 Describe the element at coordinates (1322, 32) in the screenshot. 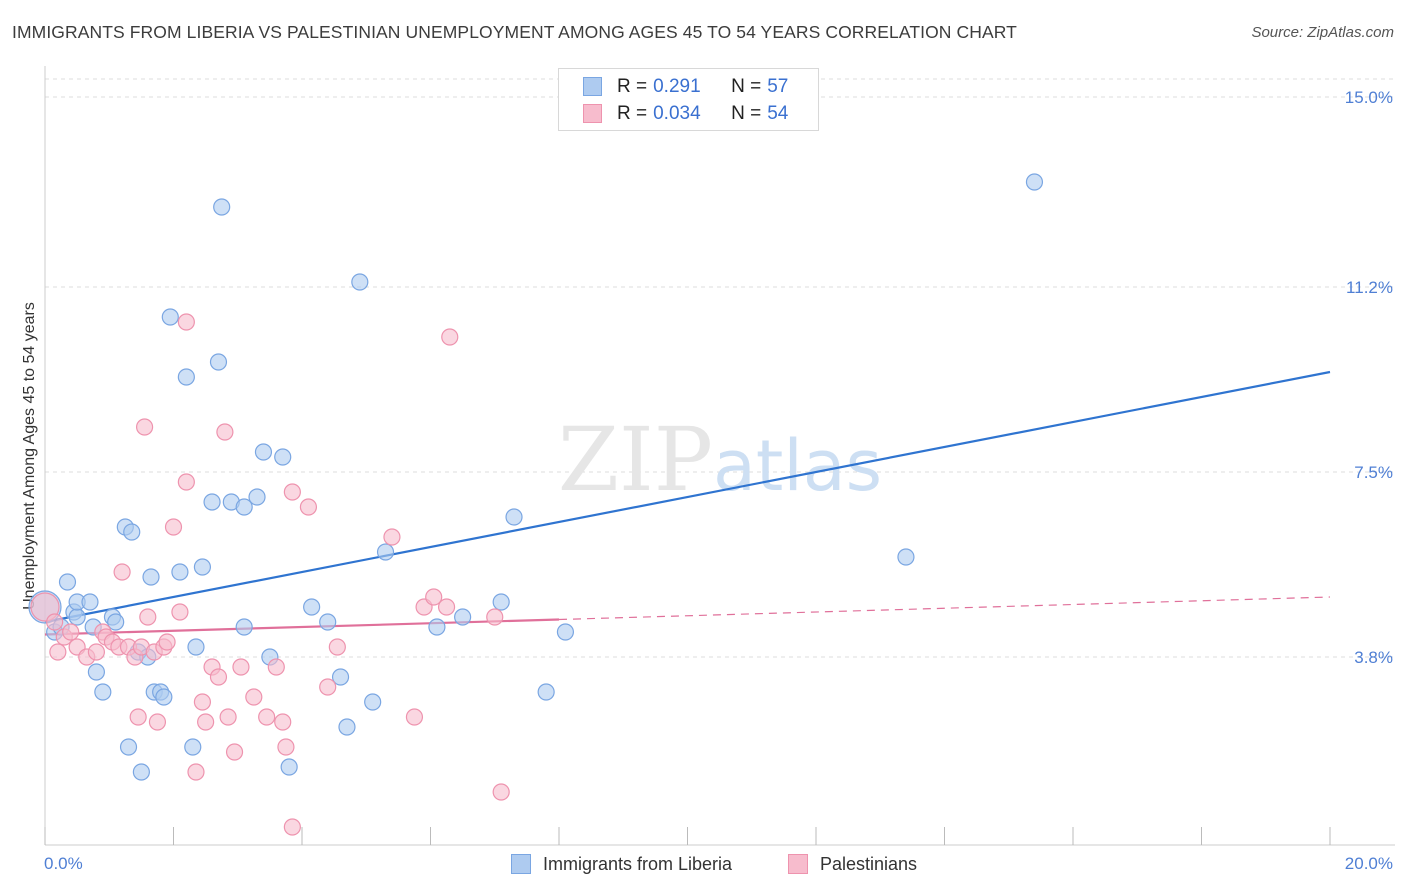

I see `chart-source: Source: ZipAtlas.com` at that location.